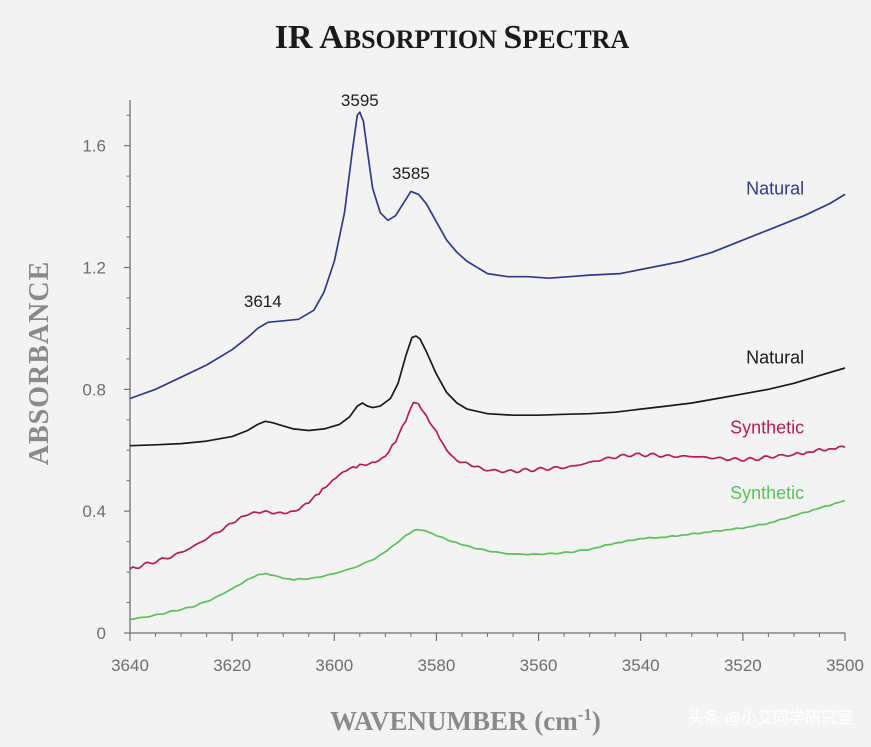 This screenshot has height=747, width=871. I want to click on peak-label: 3595, so click(360, 100).